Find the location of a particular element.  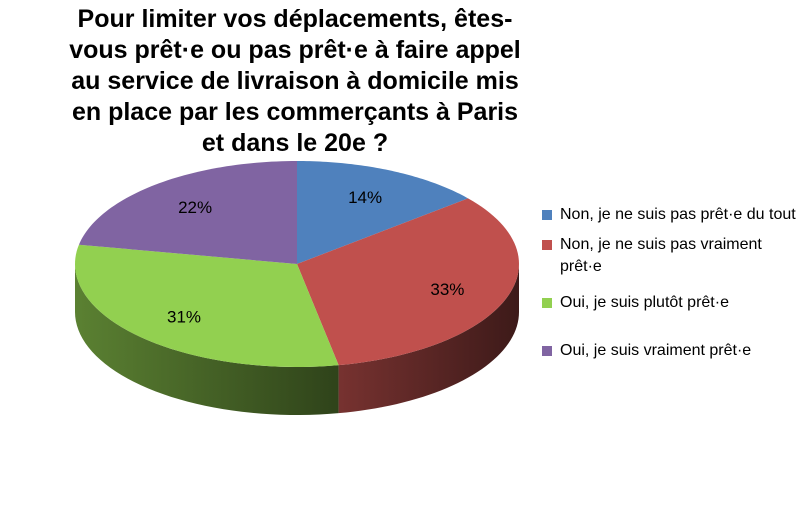

pie-label-0: 14% is located at coordinates (365, 197).